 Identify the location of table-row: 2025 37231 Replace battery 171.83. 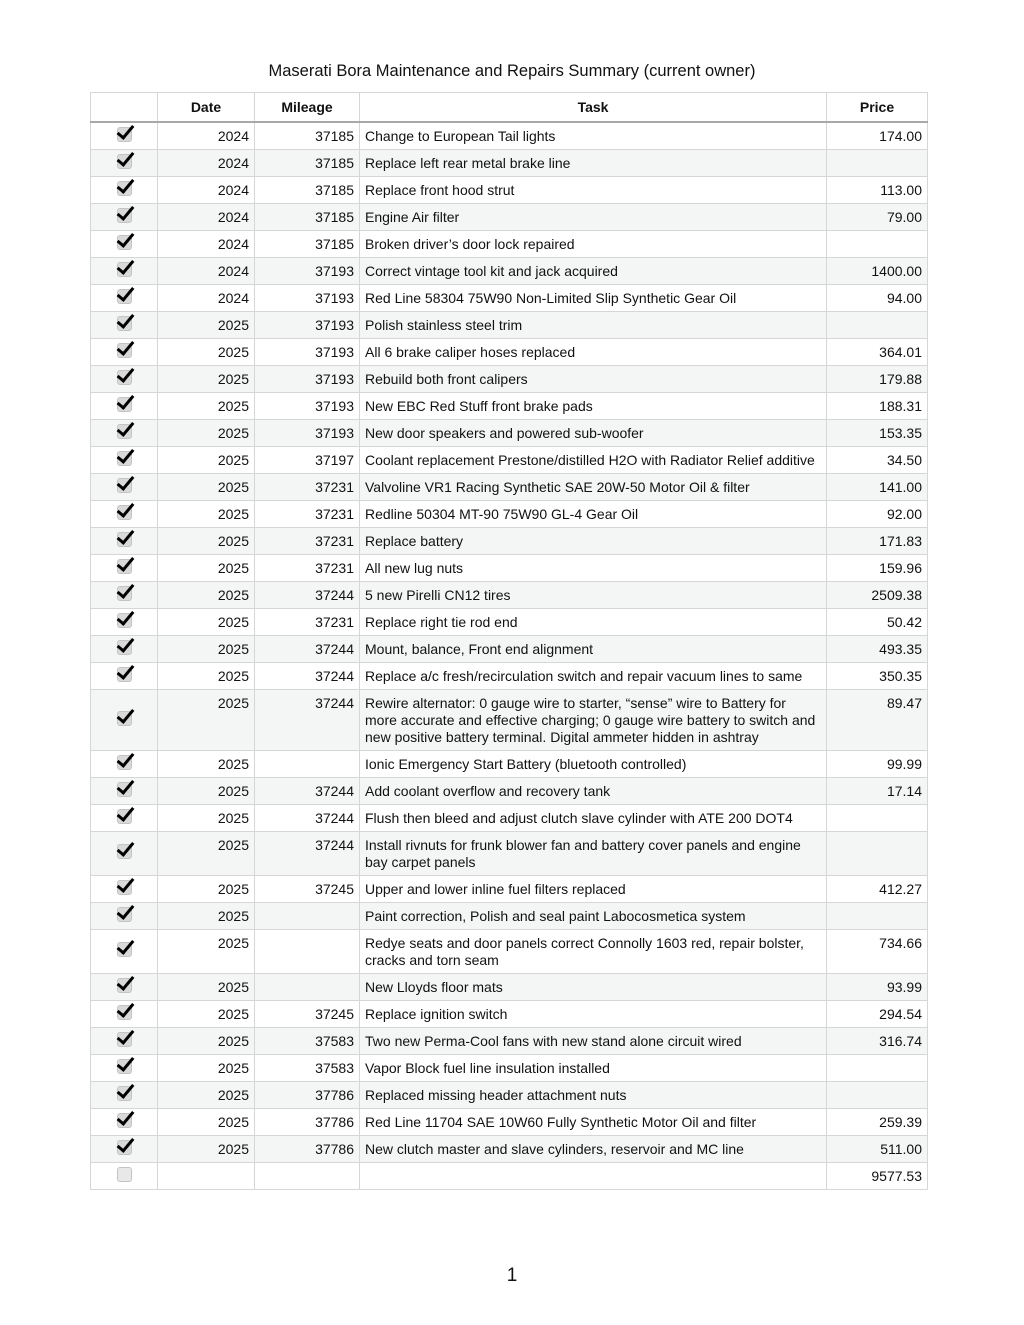
(509, 541).